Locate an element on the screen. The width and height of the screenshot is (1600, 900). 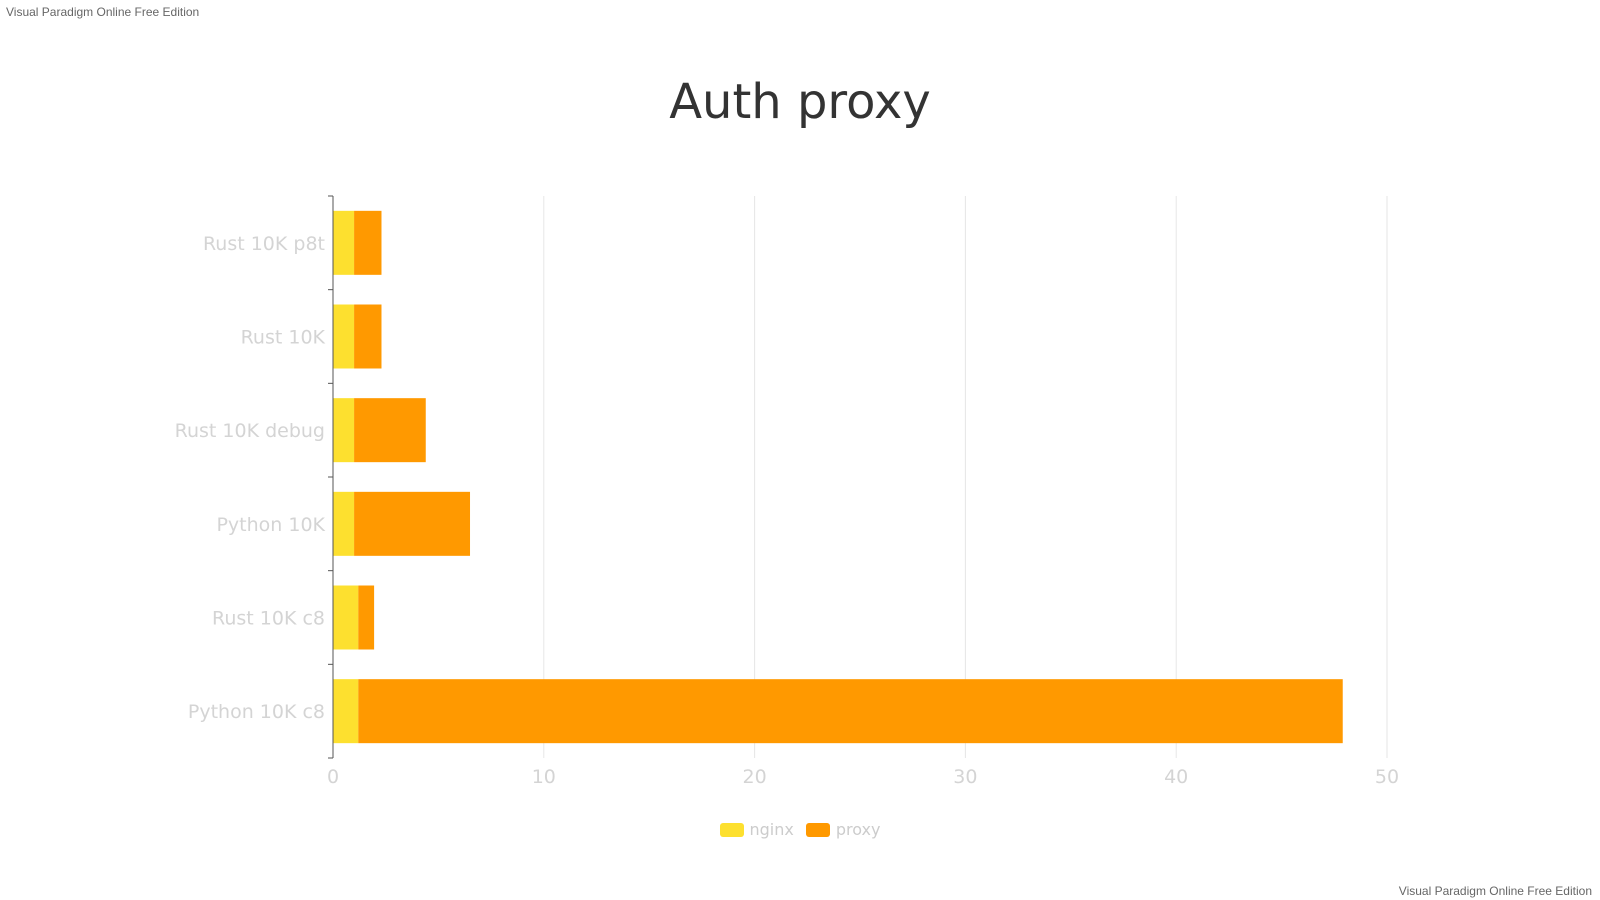
legend: nginx proxy is located at coordinates (800, 829).